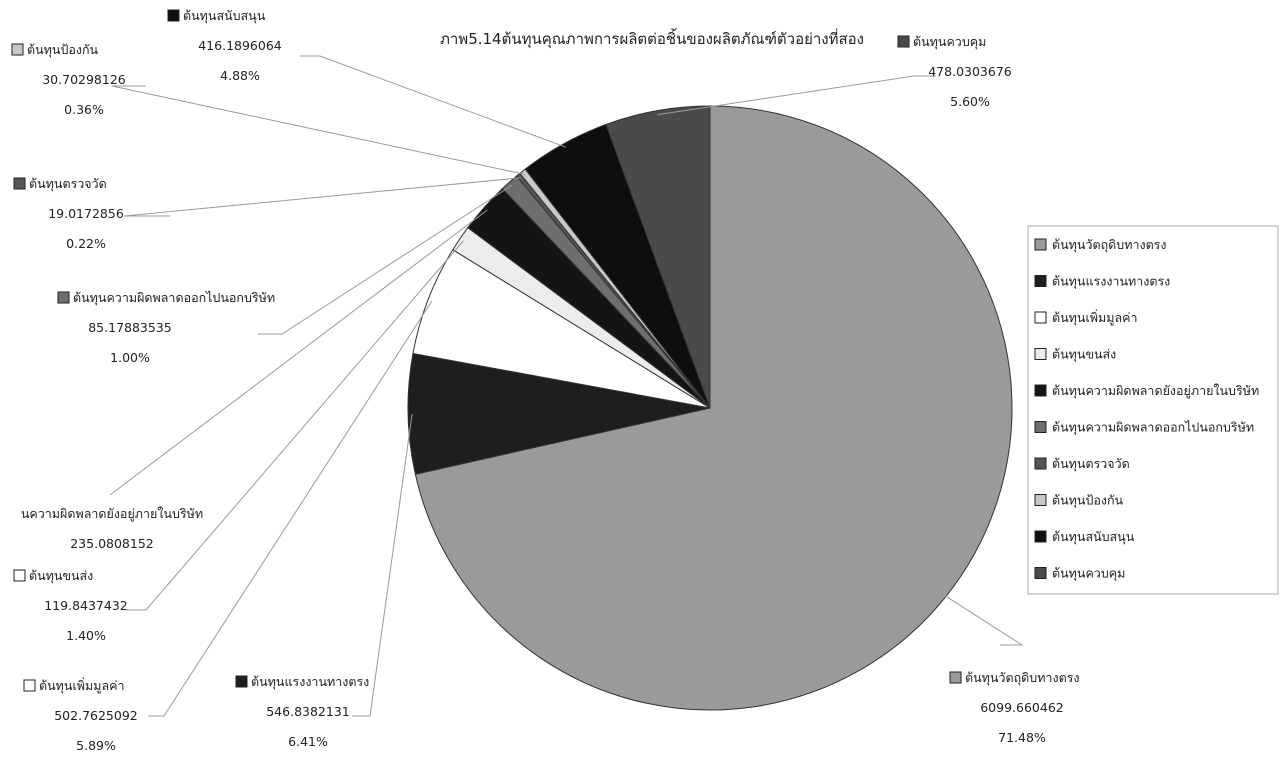 This screenshot has height=758, width=1280. Describe the element at coordinates (224, 16) in the screenshot. I see `callout-name-8: ต้นทุนสนับสนุน` at that location.